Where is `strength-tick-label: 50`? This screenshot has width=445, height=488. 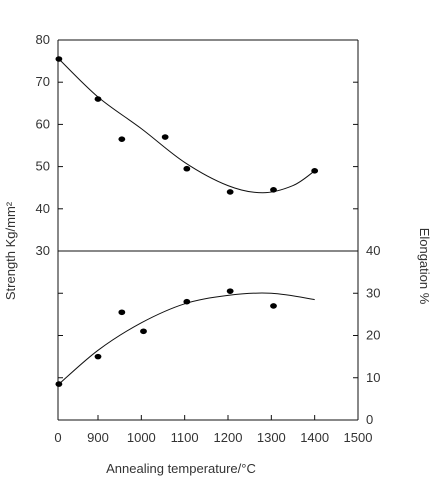
strength-tick-label: 50 is located at coordinates (43, 166).